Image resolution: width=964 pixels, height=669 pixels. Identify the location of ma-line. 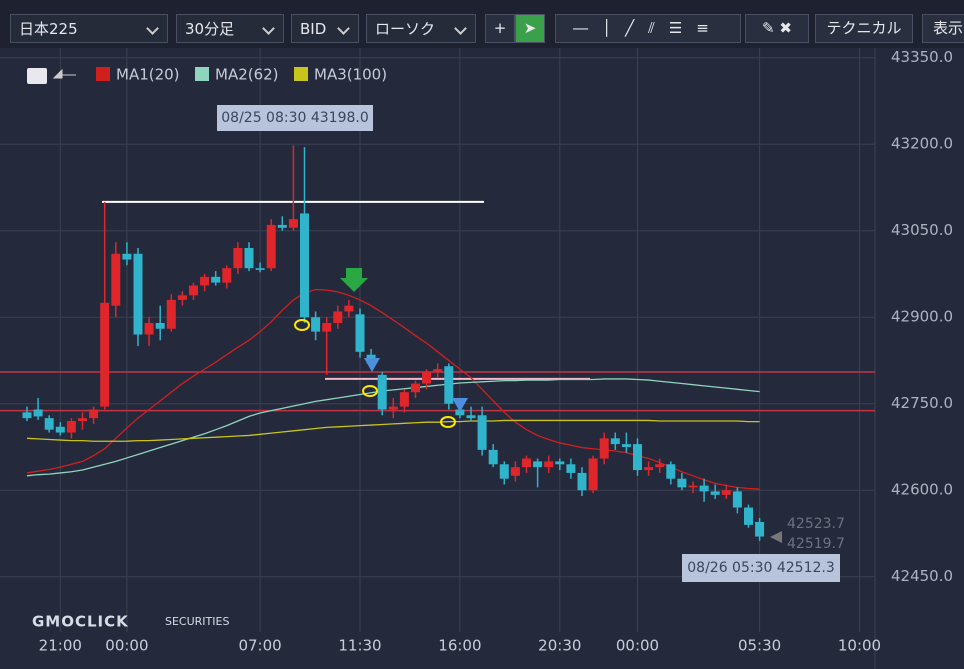
(393, 430).